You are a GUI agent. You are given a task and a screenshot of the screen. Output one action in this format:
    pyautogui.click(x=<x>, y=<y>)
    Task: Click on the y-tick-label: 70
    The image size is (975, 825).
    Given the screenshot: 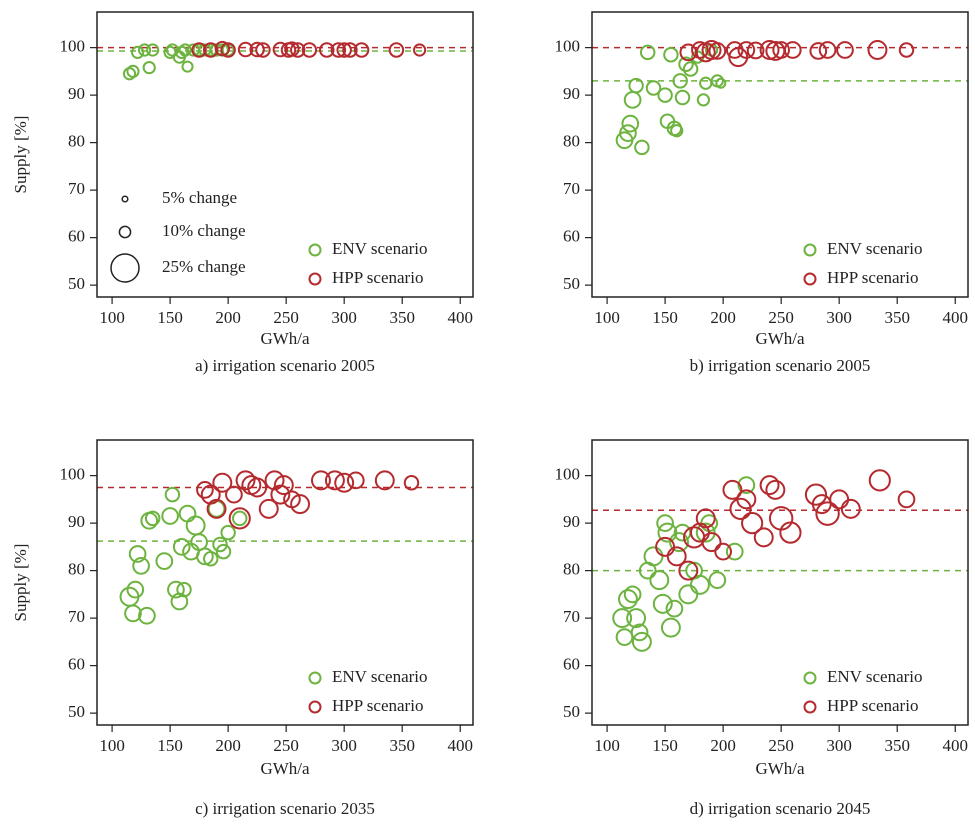 What is the action you would take?
    pyautogui.click(x=76, y=616)
    